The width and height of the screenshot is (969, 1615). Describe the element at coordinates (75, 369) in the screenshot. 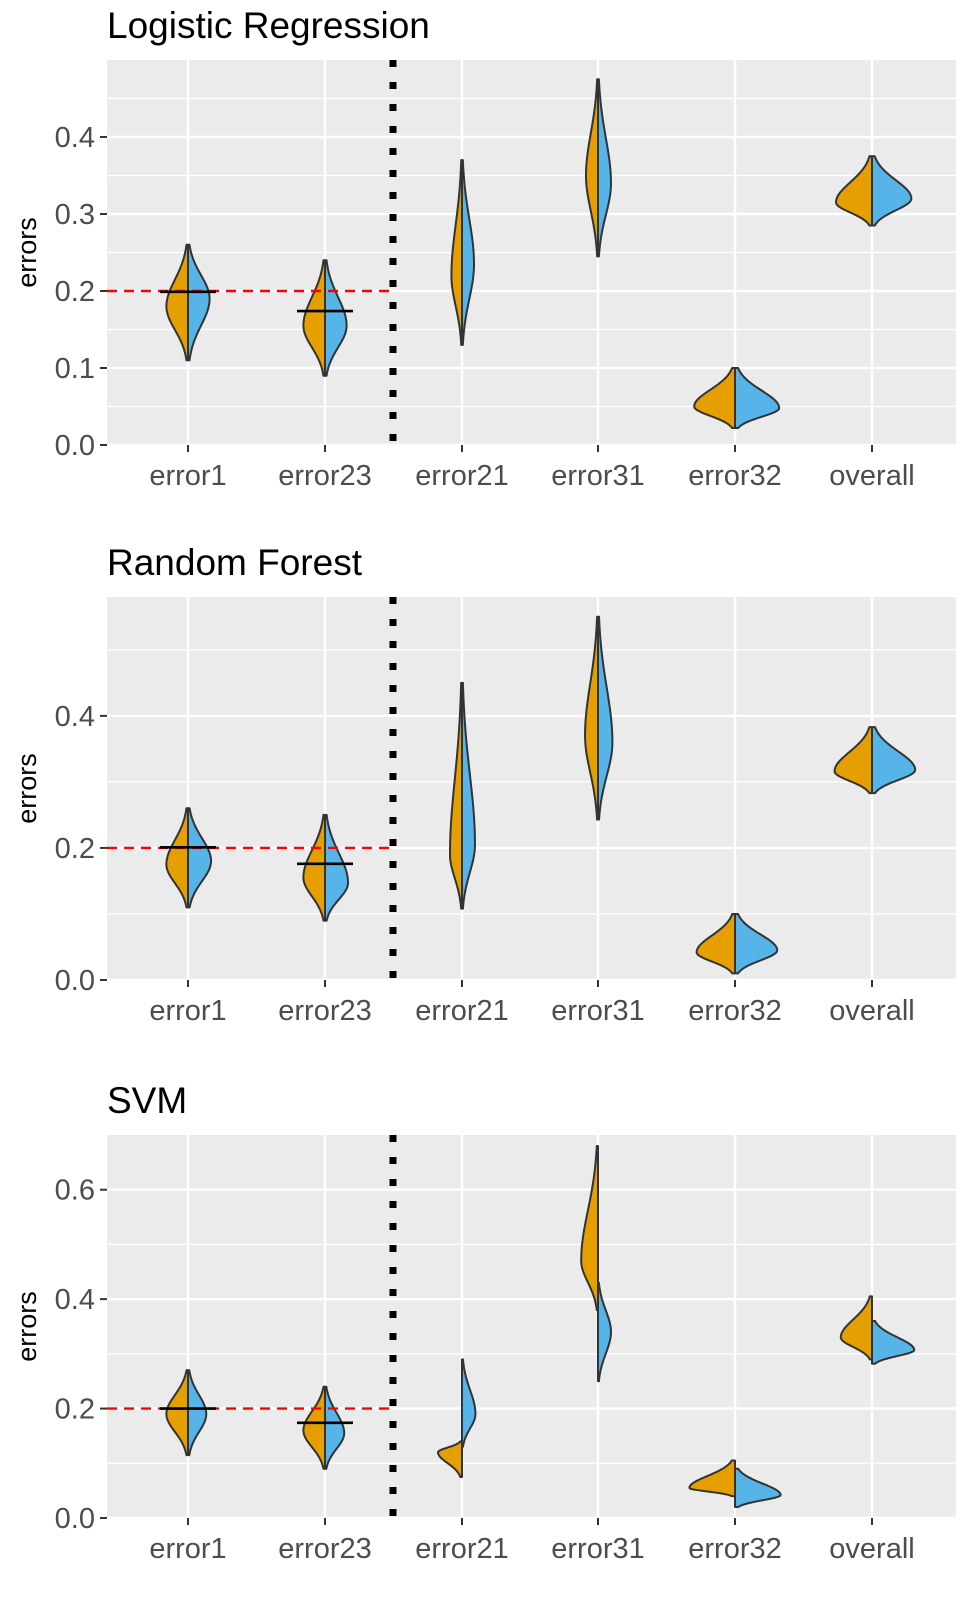

I see `y-tick-label: 0.1` at that location.